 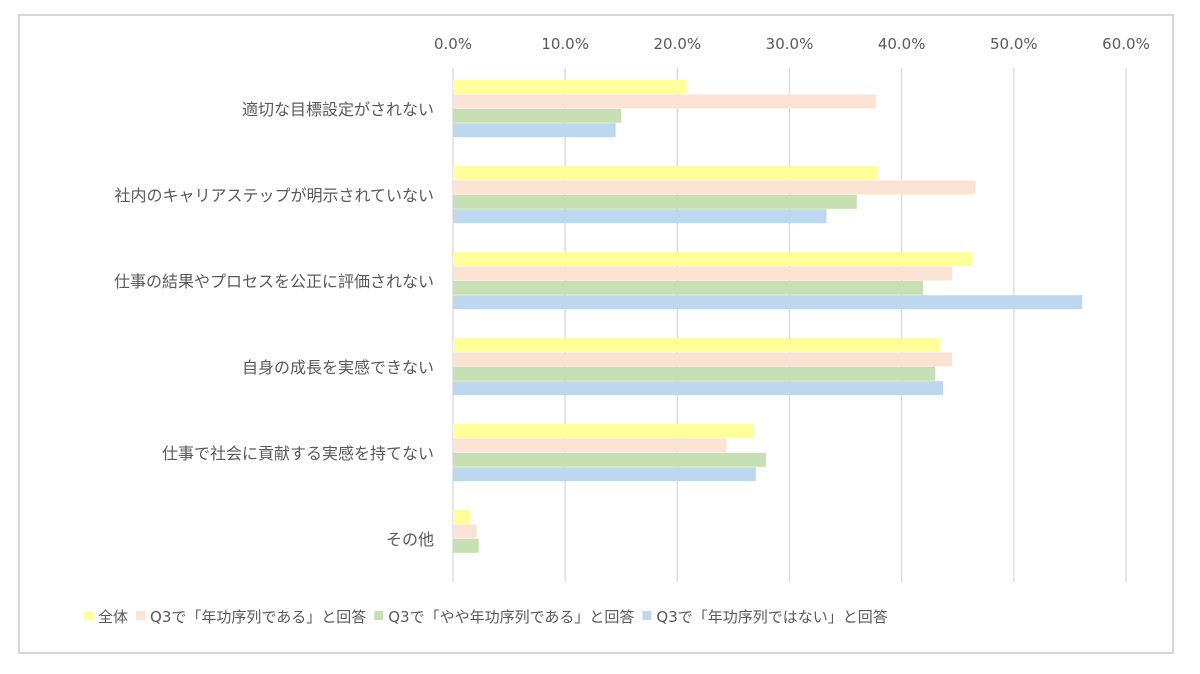 What do you see at coordinates (298, 453) in the screenshot?
I see `category-label: 仕事で社会に貢献する実感を持てない` at bounding box center [298, 453].